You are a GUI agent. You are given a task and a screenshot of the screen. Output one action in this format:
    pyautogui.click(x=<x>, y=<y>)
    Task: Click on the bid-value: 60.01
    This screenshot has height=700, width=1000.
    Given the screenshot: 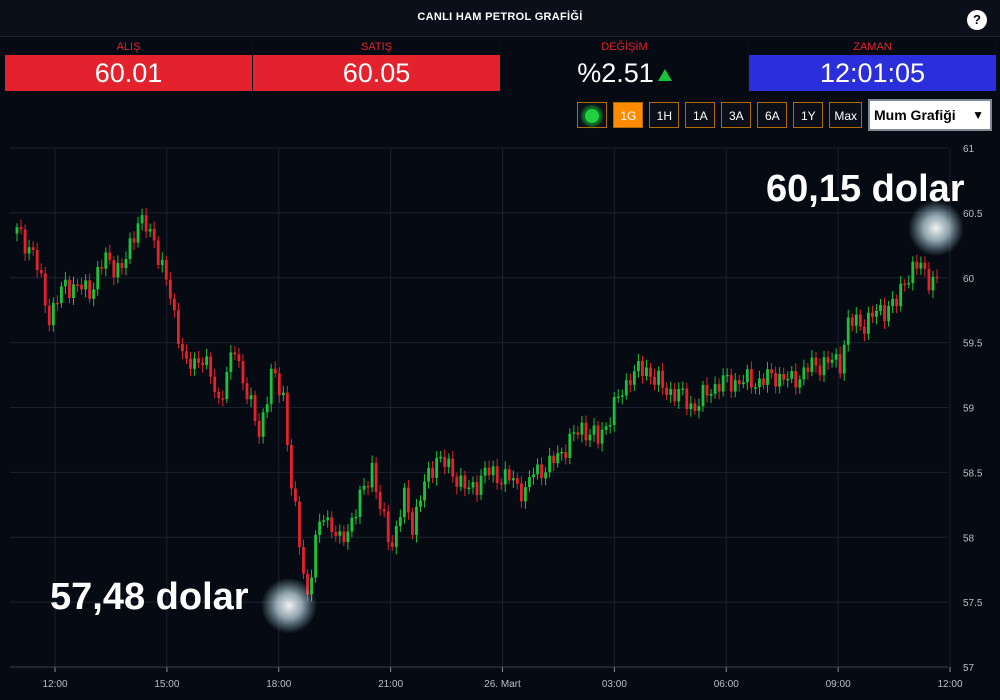 What is the action you would take?
    pyautogui.click(x=128, y=73)
    